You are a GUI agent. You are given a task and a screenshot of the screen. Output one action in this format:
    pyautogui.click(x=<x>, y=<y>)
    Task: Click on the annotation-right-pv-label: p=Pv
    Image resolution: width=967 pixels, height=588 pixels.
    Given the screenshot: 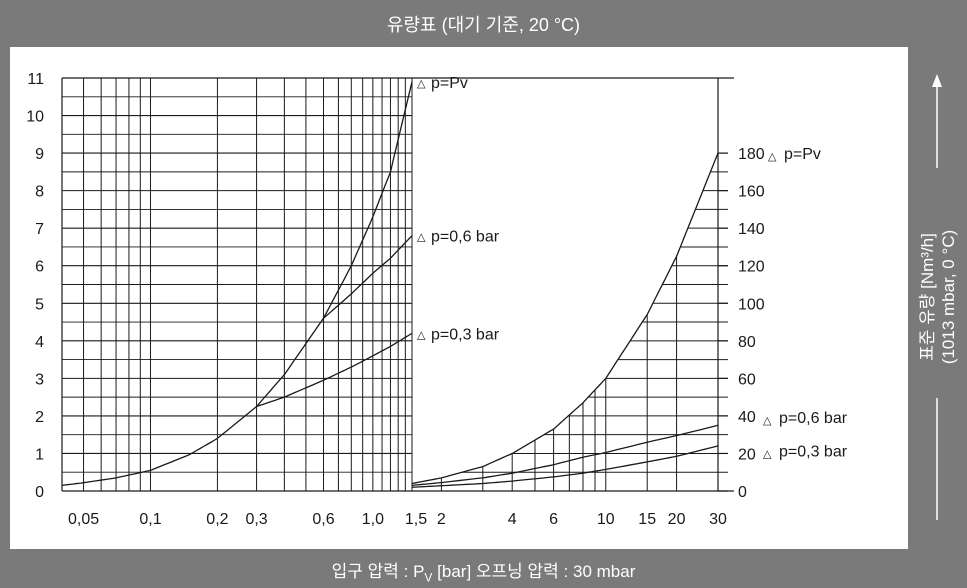 What is the action you would take?
    pyautogui.click(x=802, y=154)
    